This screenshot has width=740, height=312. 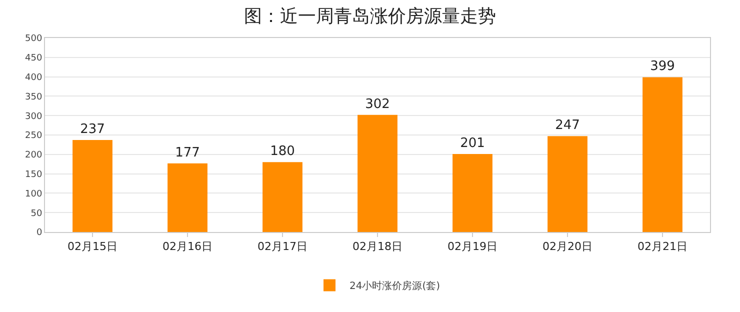 I want to click on legend-label: 24小时涨价房源(套), so click(x=395, y=286).